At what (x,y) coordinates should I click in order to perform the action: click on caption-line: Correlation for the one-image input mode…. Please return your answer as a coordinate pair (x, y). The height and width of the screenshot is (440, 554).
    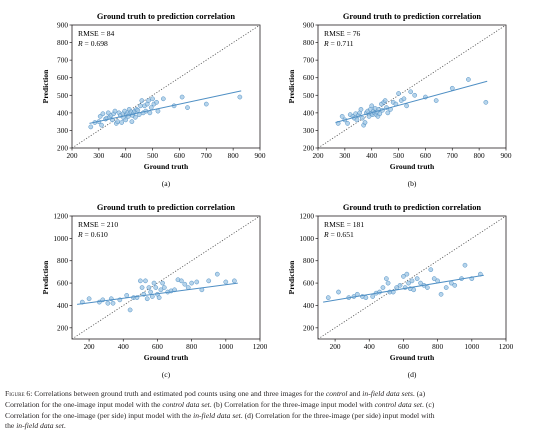
    Looking at the image, I should click on (277, 405).